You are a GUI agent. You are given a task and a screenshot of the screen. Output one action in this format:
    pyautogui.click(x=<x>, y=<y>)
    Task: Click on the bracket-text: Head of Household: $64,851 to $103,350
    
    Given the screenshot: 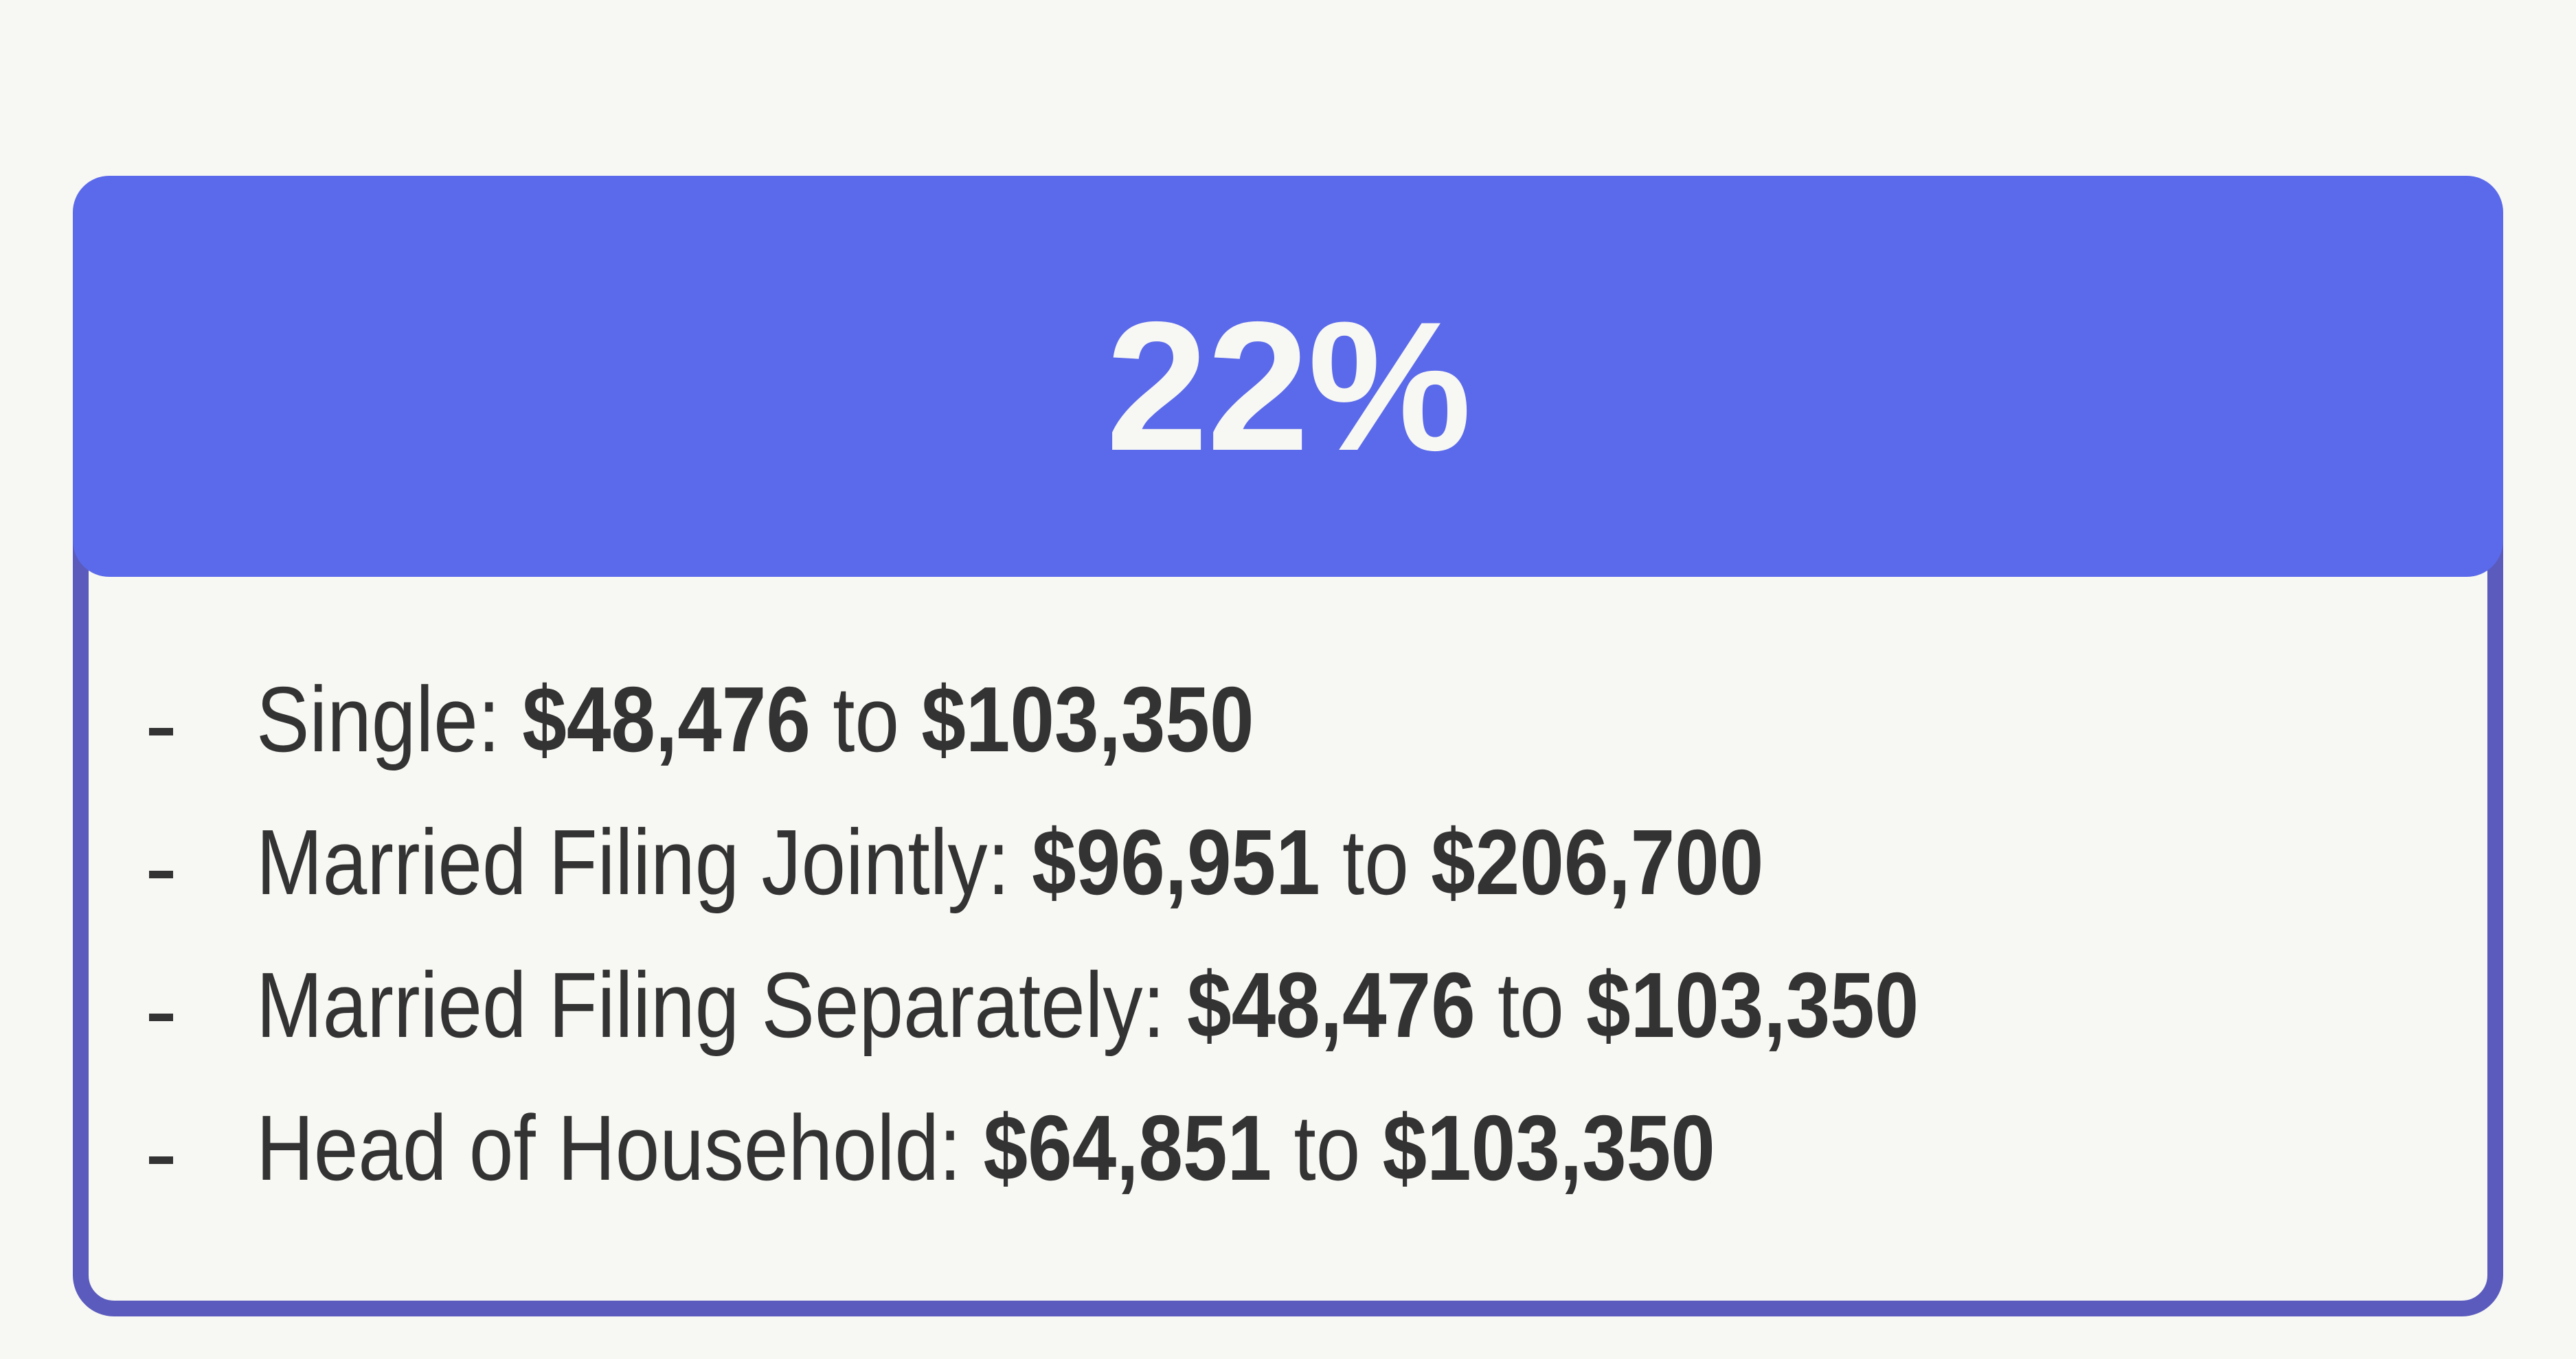 What is the action you would take?
    pyautogui.click(x=985, y=1147)
    